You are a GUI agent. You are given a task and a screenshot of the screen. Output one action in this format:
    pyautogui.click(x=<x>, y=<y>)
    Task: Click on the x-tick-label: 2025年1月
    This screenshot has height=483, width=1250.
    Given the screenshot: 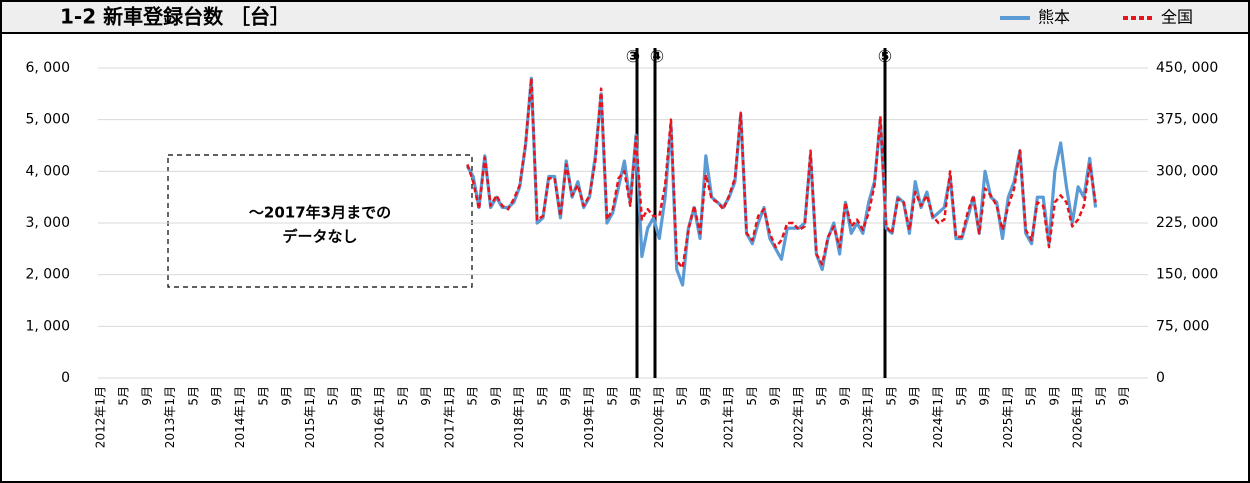 What is the action you would take?
    pyautogui.click(x=1008, y=417)
    